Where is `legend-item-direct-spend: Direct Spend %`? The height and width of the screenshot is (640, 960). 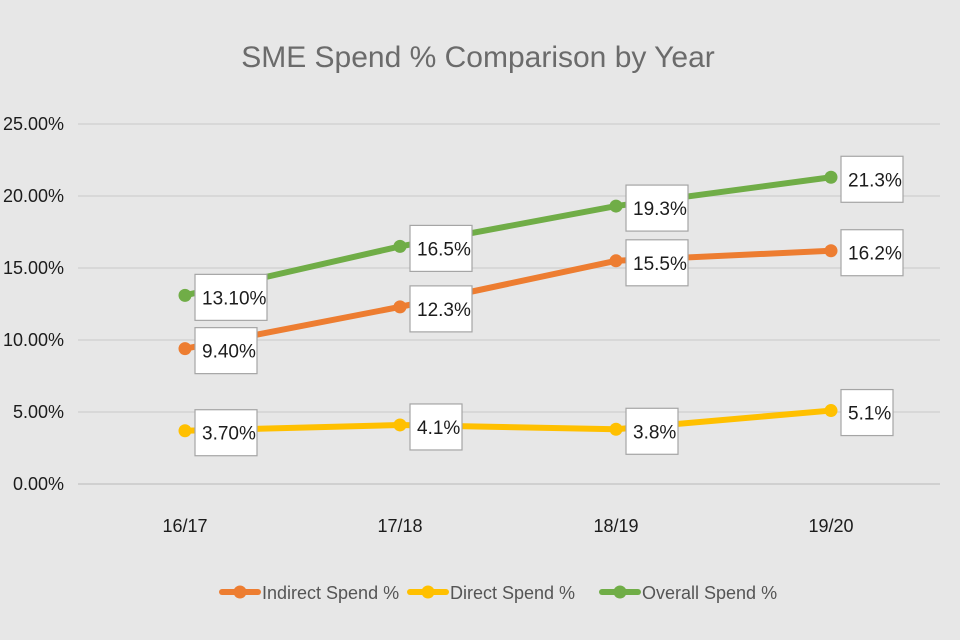
legend-item-direct-spend: Direct Spend % is located at coordinates (491, 593).